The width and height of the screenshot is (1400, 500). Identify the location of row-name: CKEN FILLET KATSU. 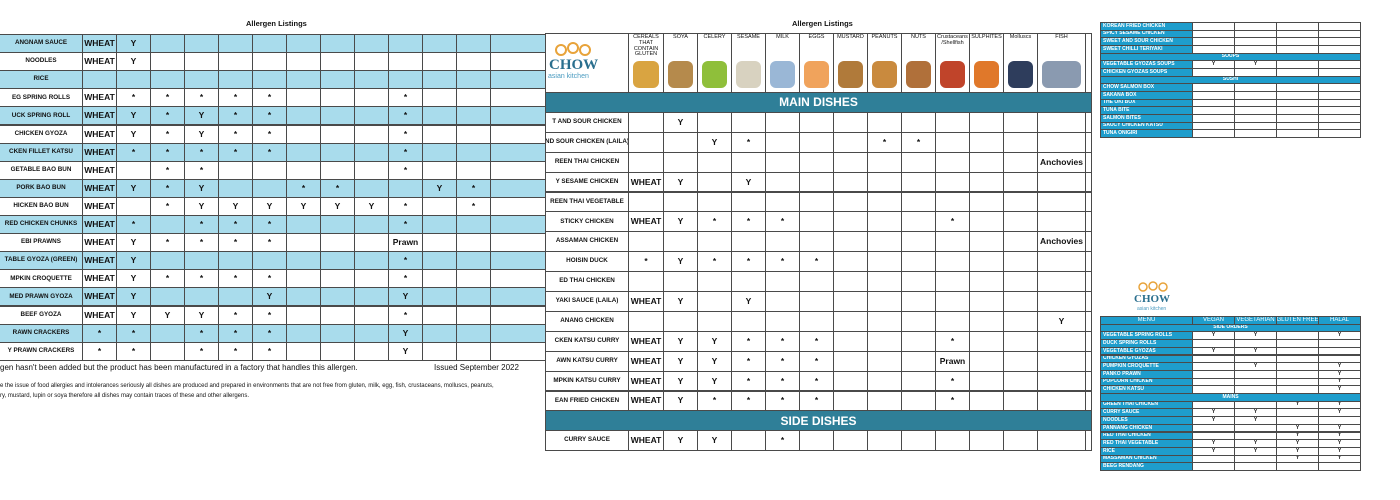
(41, 152).